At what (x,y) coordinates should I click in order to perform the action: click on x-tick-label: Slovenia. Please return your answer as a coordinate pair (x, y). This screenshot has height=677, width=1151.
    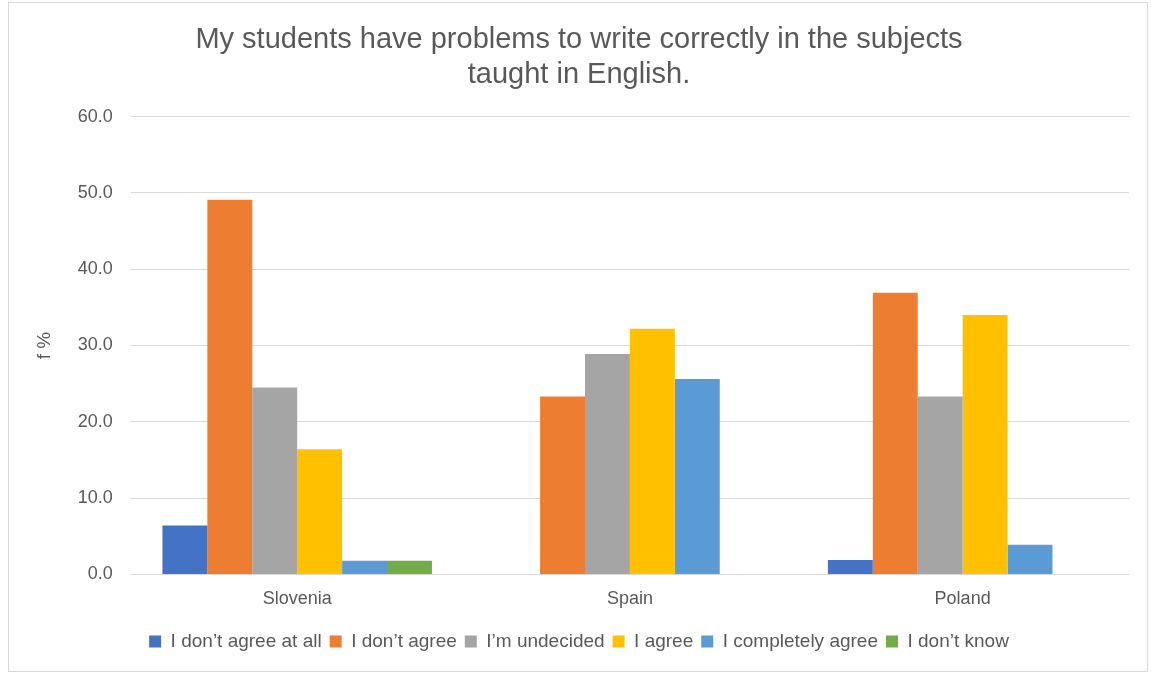
    Looking at the image, I should click on (297, 598).